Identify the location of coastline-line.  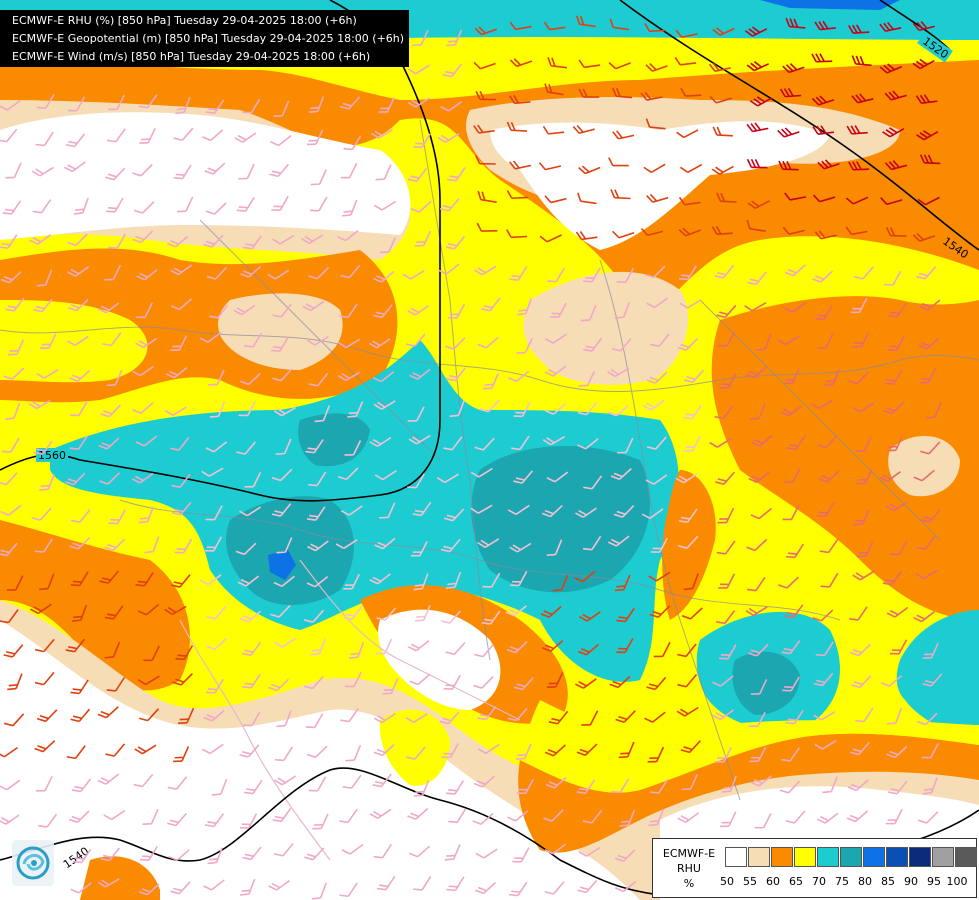
(255, 740).